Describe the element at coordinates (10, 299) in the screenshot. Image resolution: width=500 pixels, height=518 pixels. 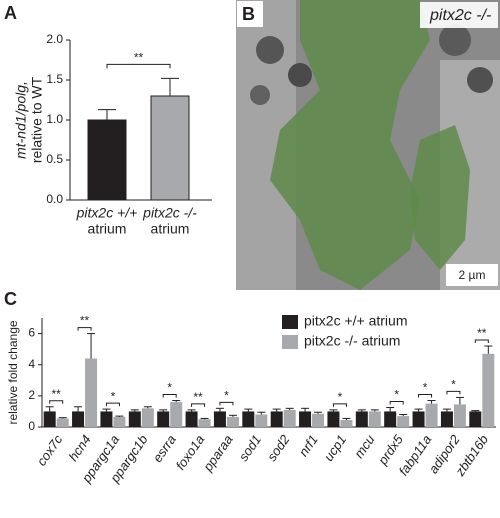
I see `panel-label: C` at that location.